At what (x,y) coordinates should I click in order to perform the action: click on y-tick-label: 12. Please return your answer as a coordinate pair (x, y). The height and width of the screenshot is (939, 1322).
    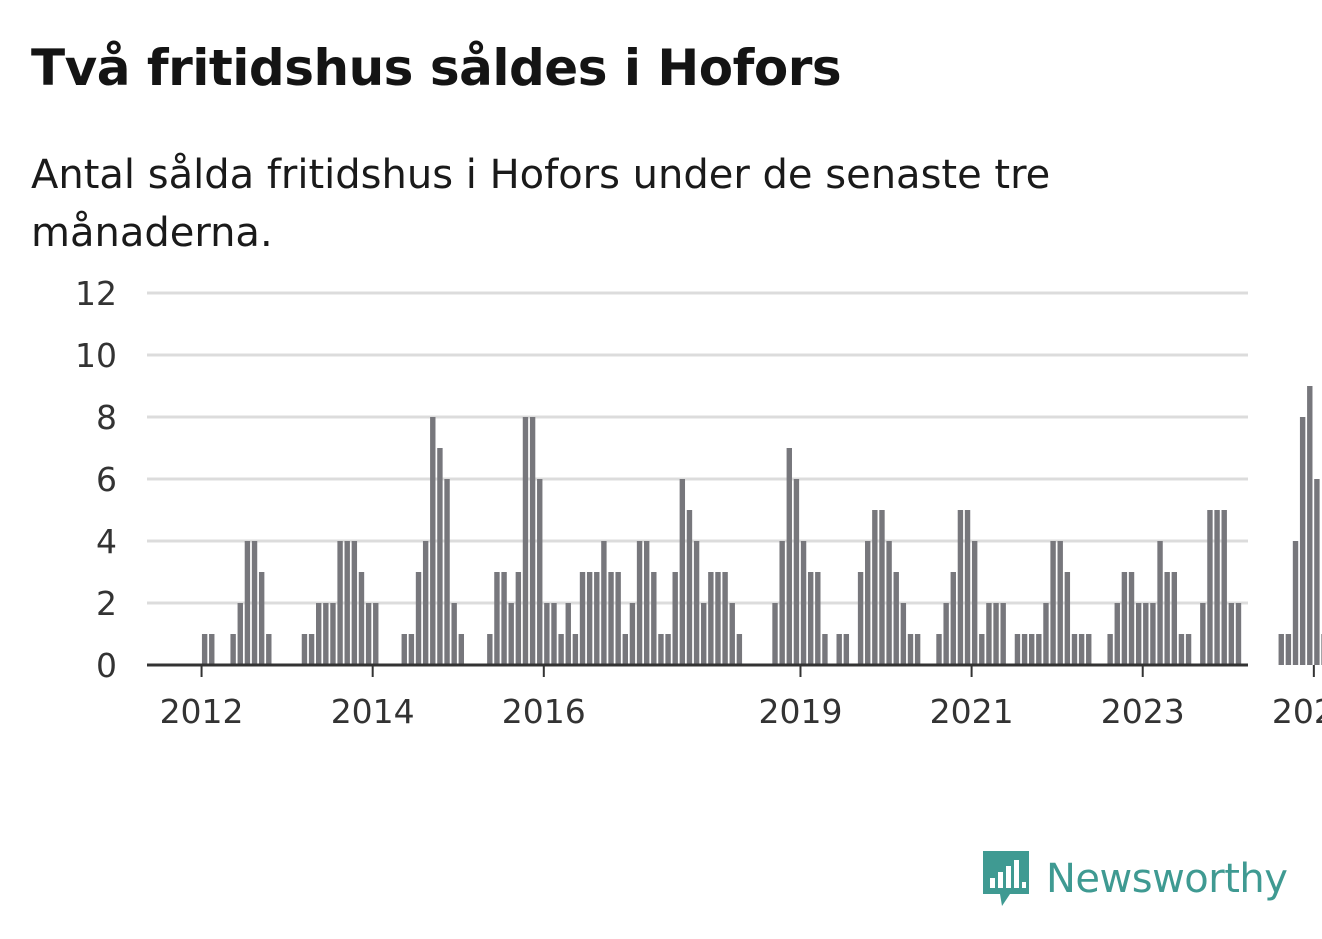
    Looking at the image, I should click on (96, 293).